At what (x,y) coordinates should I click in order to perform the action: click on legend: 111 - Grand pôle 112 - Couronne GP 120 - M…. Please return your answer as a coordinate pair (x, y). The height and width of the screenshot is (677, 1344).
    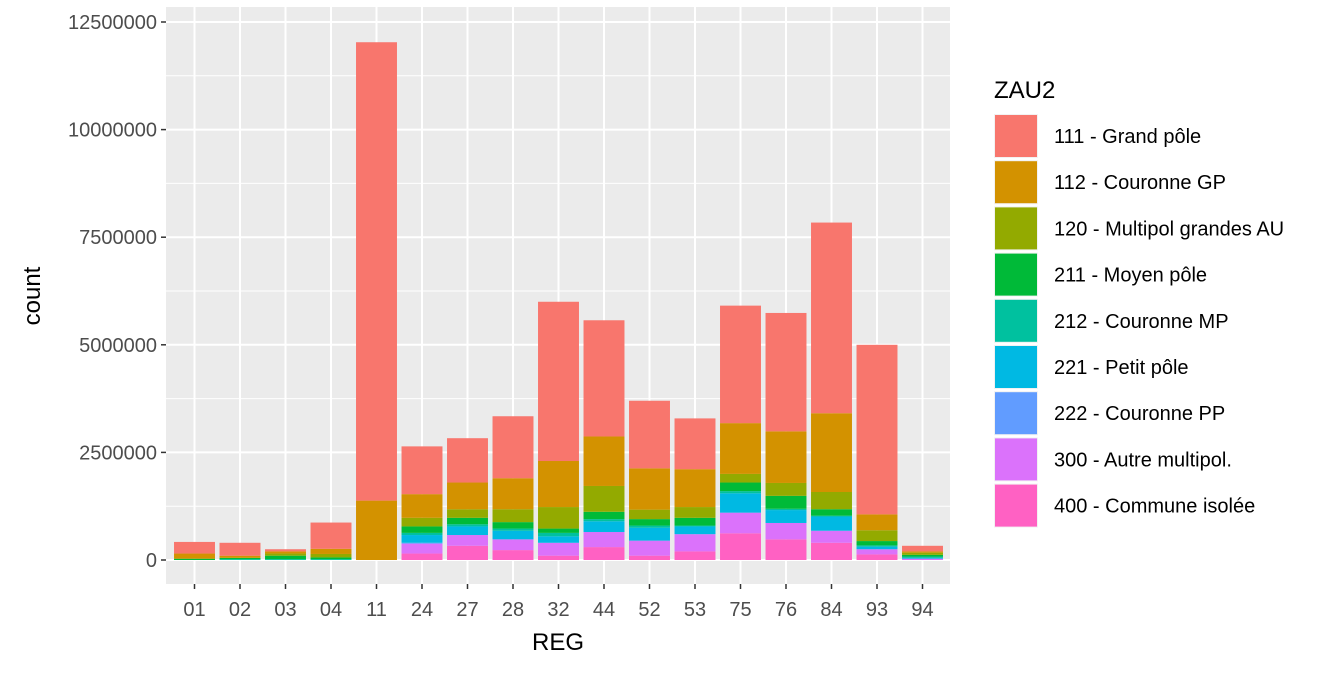
    Looking at the image, I should click on (1139, 321).